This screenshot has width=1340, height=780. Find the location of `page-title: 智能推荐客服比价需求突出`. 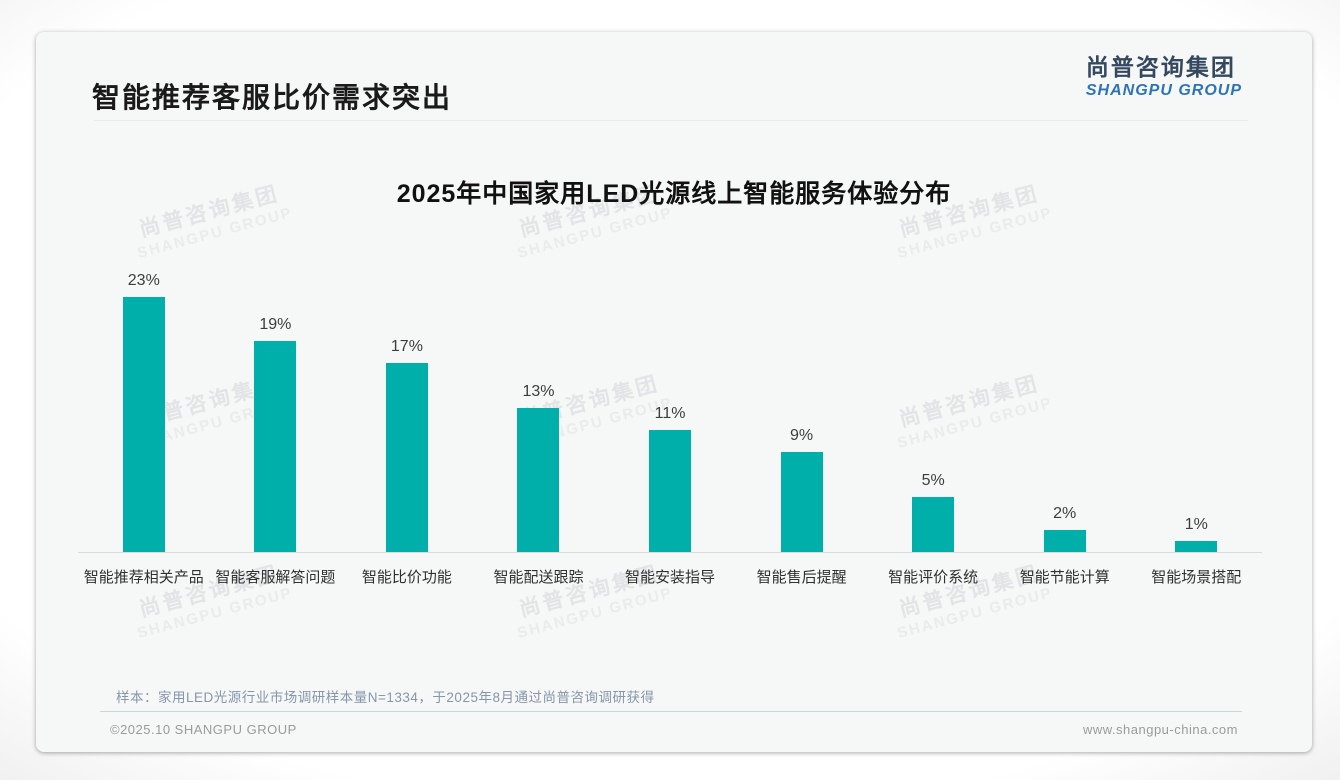

page-title: 智能推荐客服比价需求突出 is located at coordinates (272, 97).